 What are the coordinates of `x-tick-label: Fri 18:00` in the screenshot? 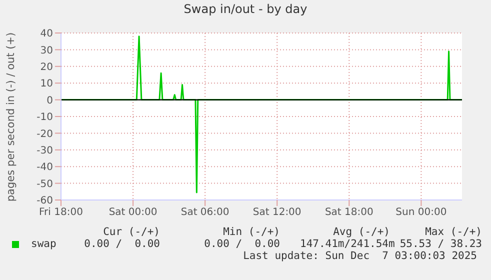 It's located at (61, 212).